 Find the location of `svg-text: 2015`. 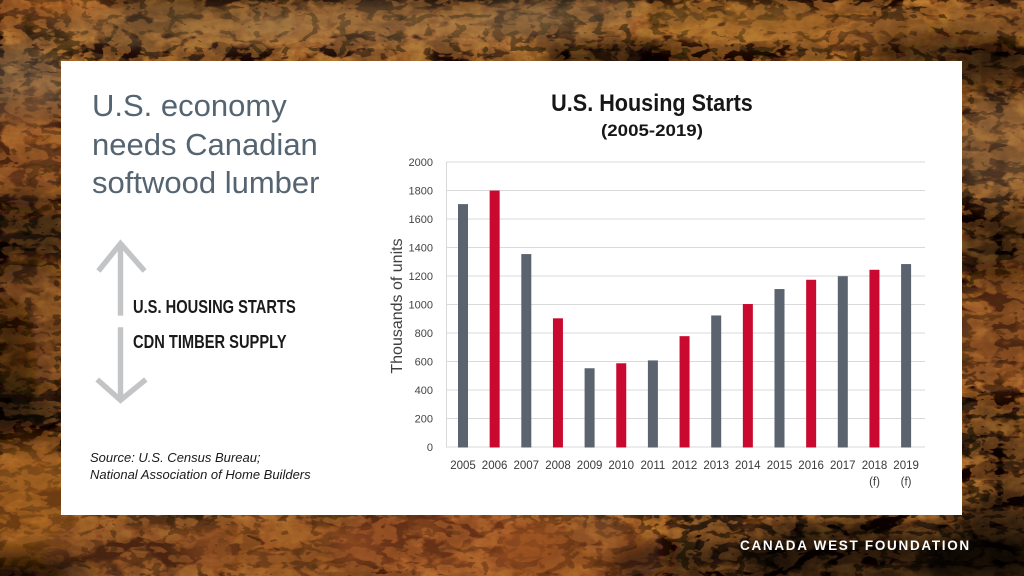

svg-text: 2015 is located at coordinates (780, 466).